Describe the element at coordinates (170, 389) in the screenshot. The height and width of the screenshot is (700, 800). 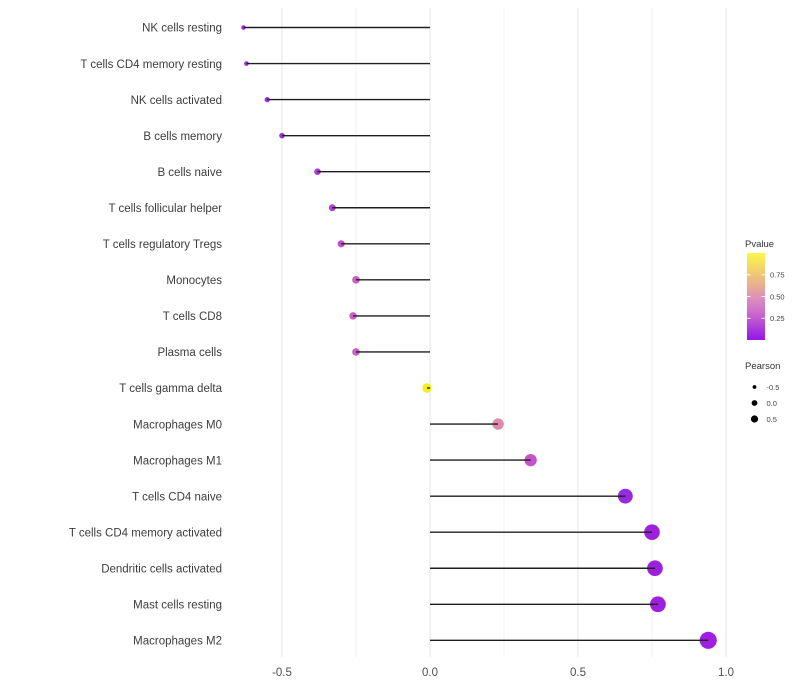
I see `category-label: T cells gamma delta` at that location.